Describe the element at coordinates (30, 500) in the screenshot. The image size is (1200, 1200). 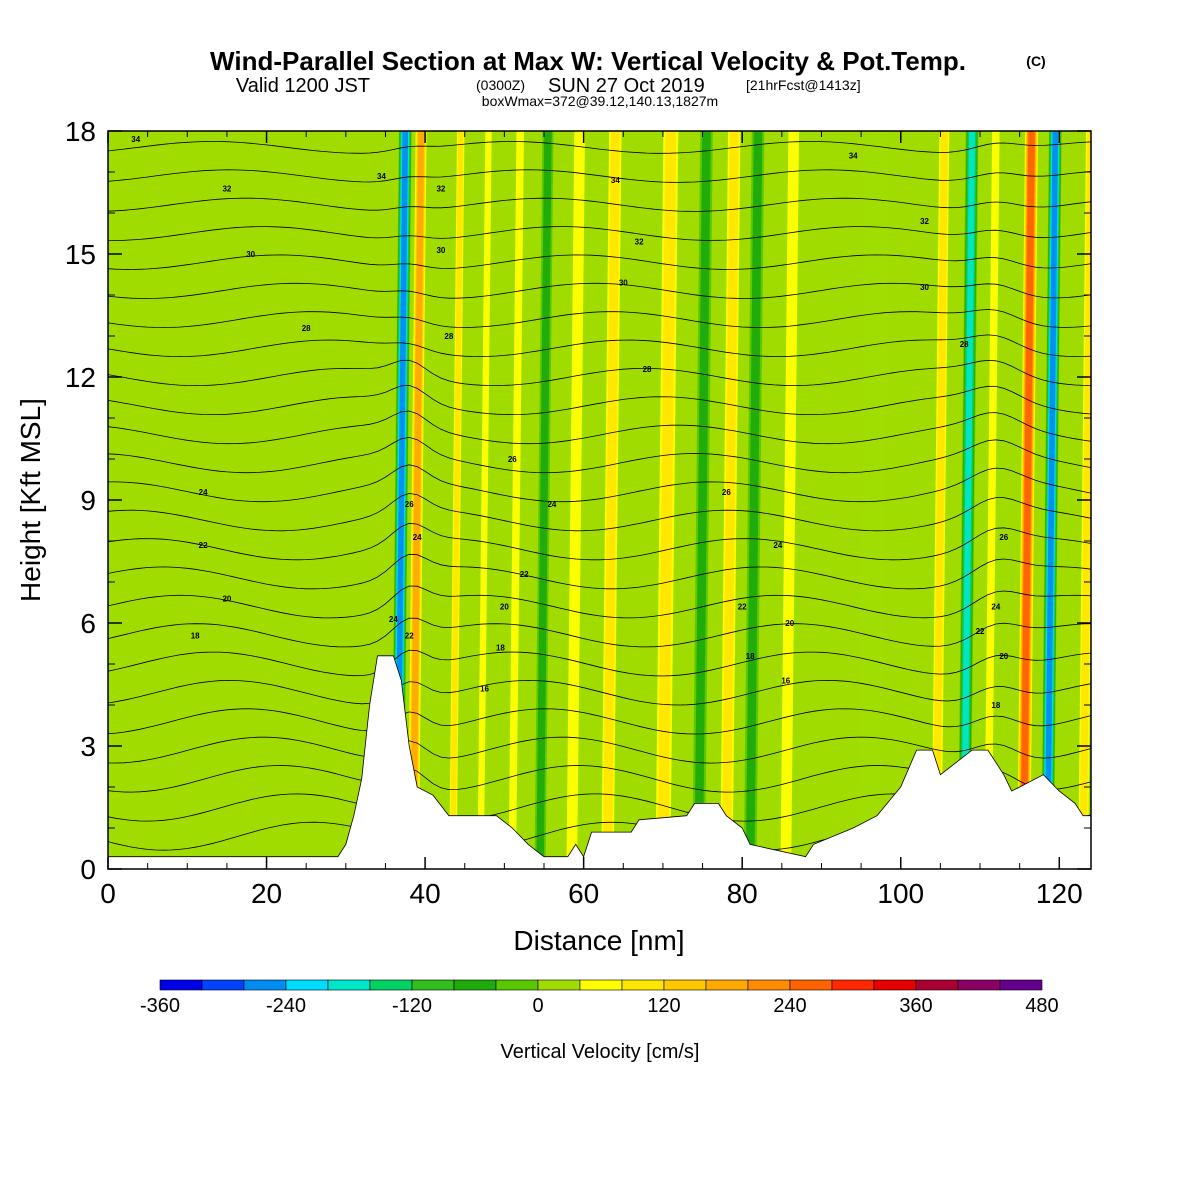
I see `y-axis-label: Height [Kft MSL]` at that location.